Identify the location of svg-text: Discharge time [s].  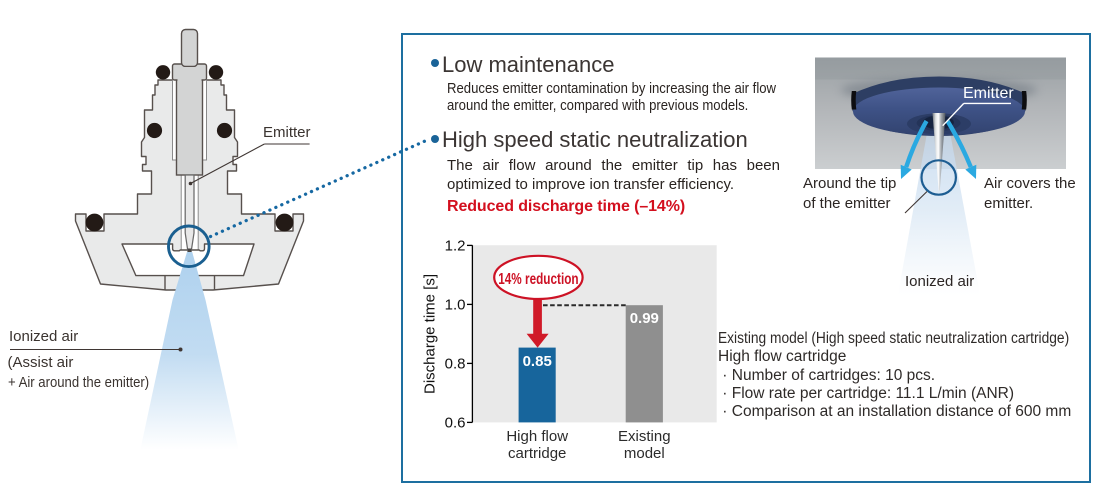
(430, 334).